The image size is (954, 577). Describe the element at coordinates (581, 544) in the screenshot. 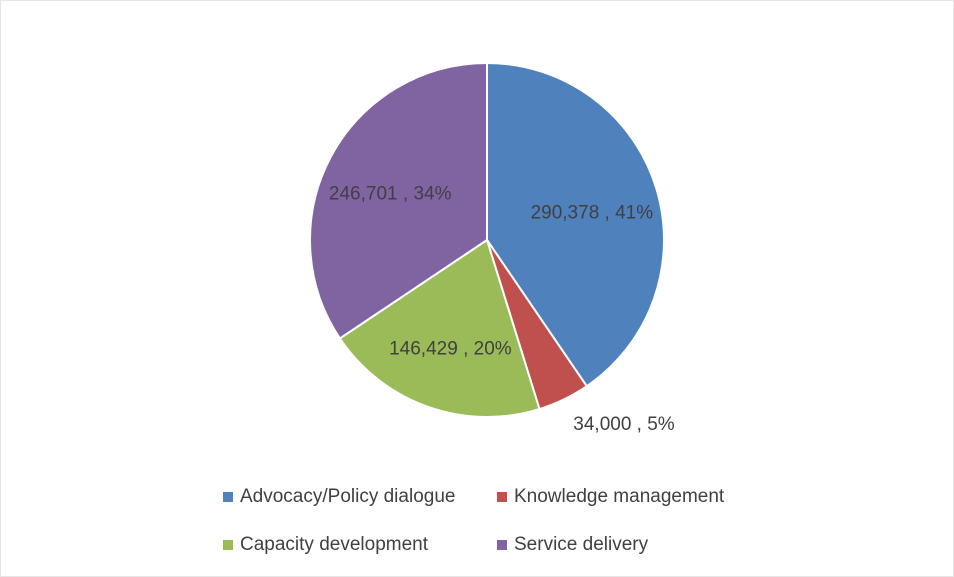

I see `legend-label: Service delivery` at that location.